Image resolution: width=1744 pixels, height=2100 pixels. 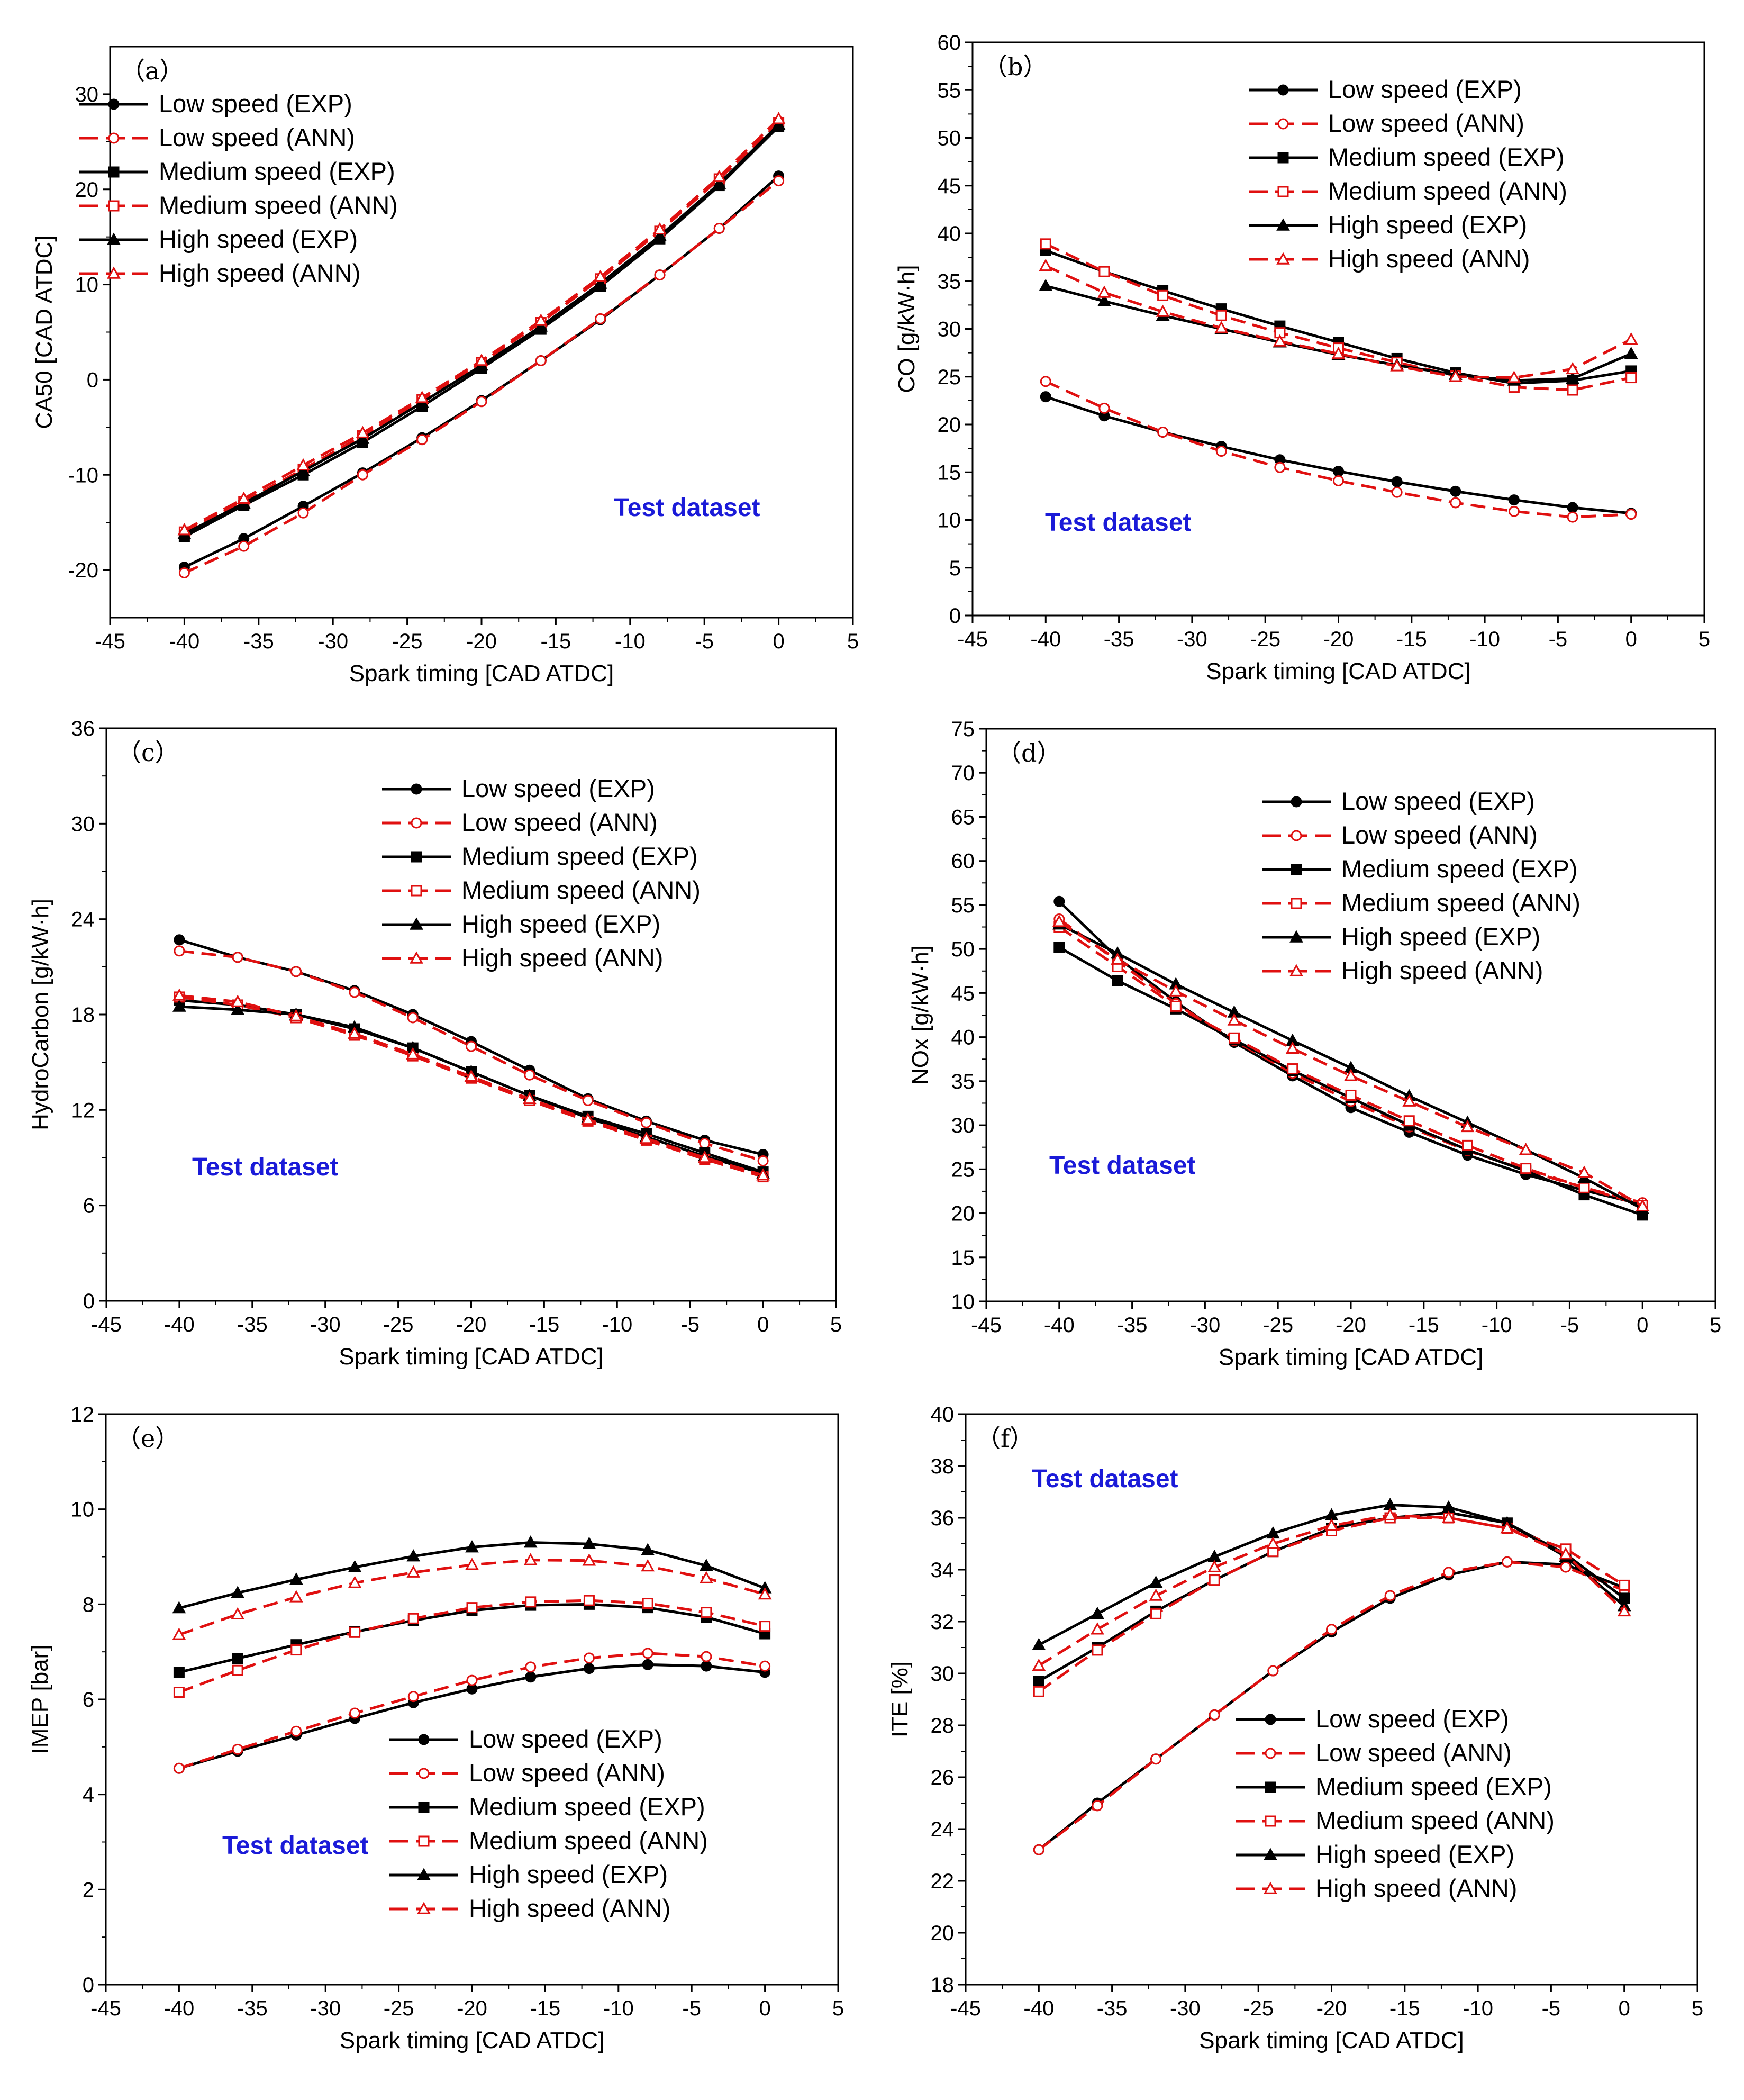 I want to click on y-tick-label: 70, so click(x=963, y=773).